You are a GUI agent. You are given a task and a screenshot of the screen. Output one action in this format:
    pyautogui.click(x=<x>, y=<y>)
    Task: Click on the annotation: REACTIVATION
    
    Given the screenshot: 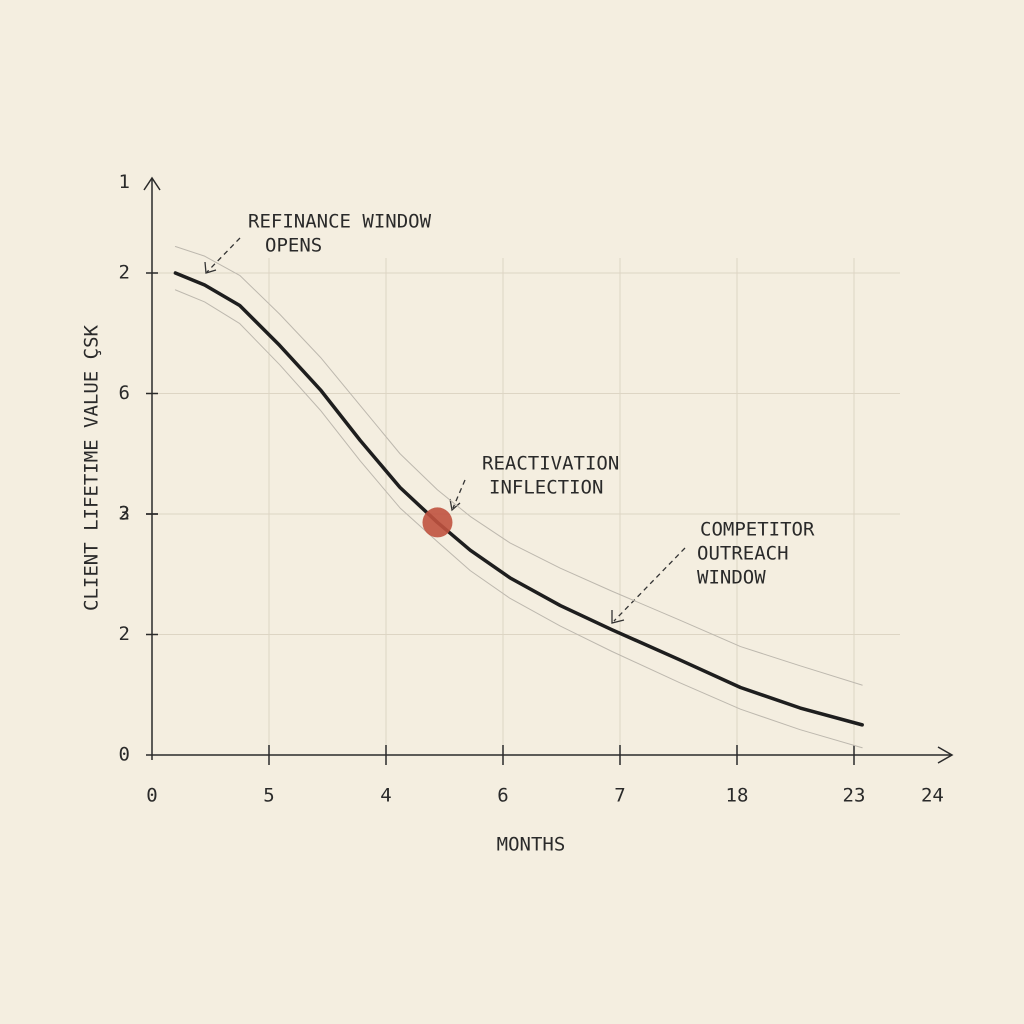 What is the action you would take?
    pyautogui.click(x=550, y=464)
    